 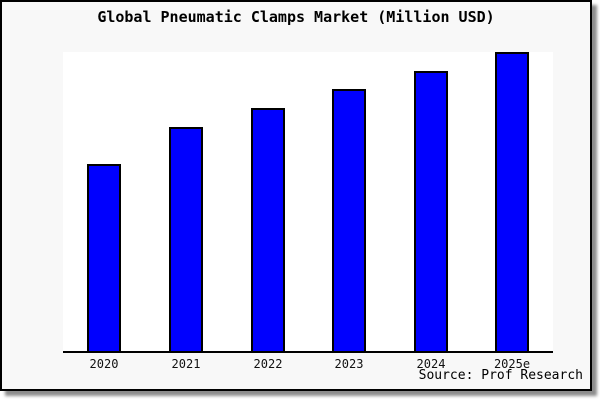 I want to click on bar-2023, so click(x=349, y=220).